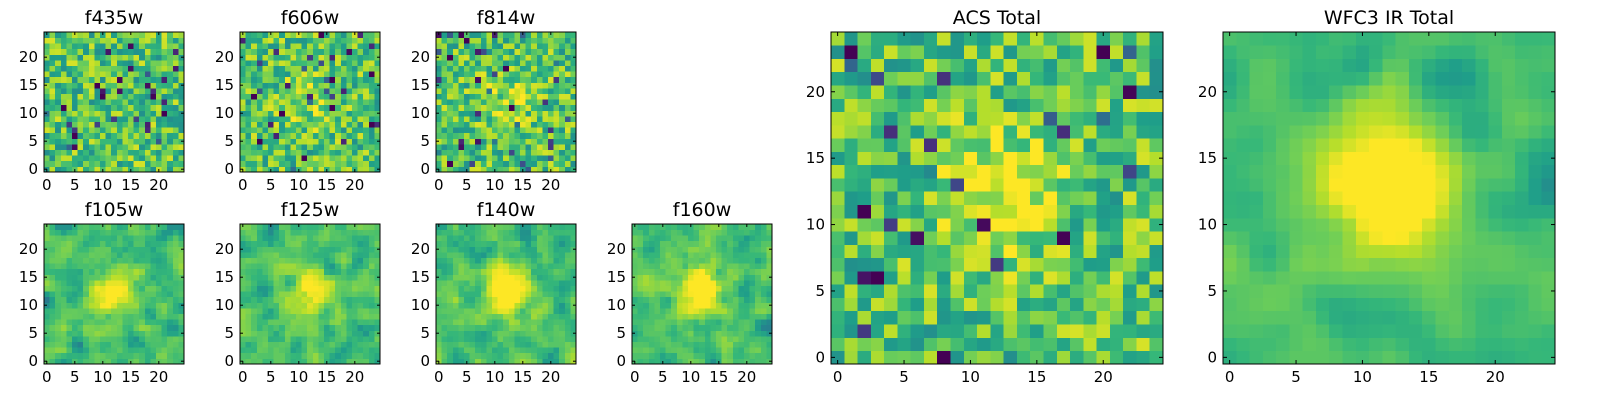 This screenshot has height=400, width=1600. Describe the element at coordinates (326, 377) in the screenshot. I see `x-tick-label: 15` at that location.